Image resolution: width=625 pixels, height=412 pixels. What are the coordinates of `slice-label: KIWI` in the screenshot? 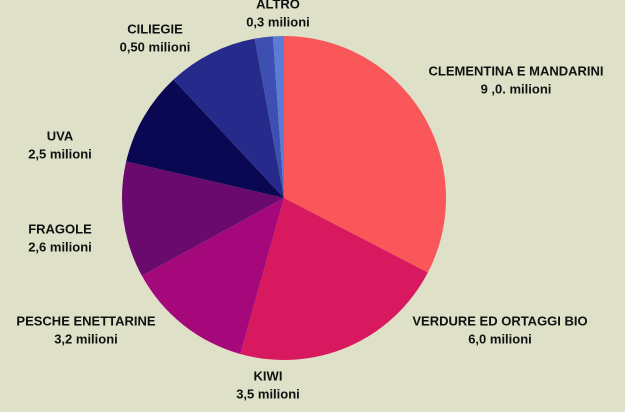 It's located at (268, 375).